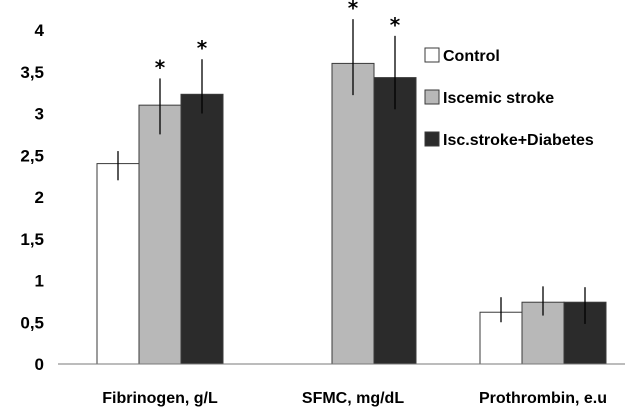 The height and width of the screenshot is (410, 629). What do you see at coordinates (40, 30) in the screenshot?
I see `y-tick-label: 4` at bounding box center [40, 30].